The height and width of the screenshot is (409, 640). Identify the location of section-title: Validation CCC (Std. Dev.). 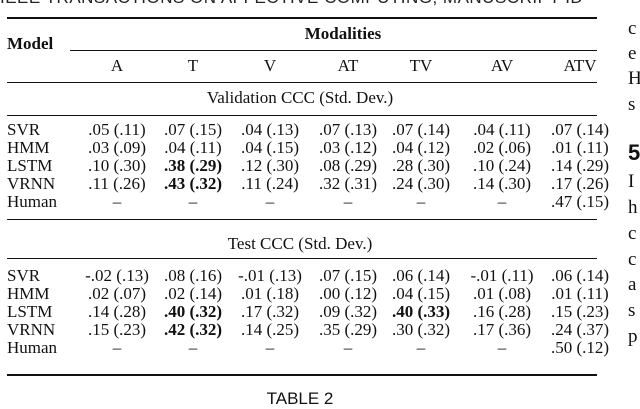
(300, 97).